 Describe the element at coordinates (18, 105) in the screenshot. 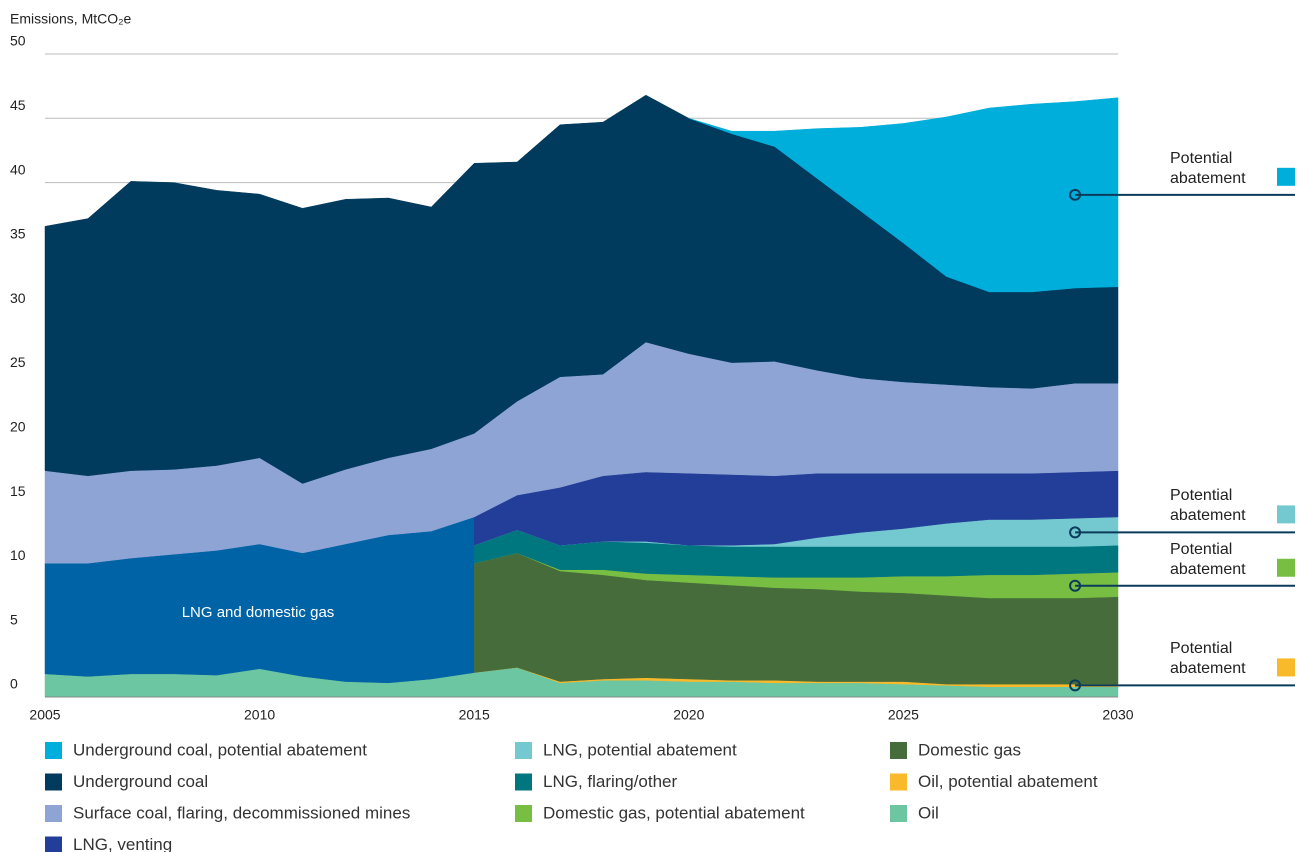

I see `y-tick-label: 45` at that location.